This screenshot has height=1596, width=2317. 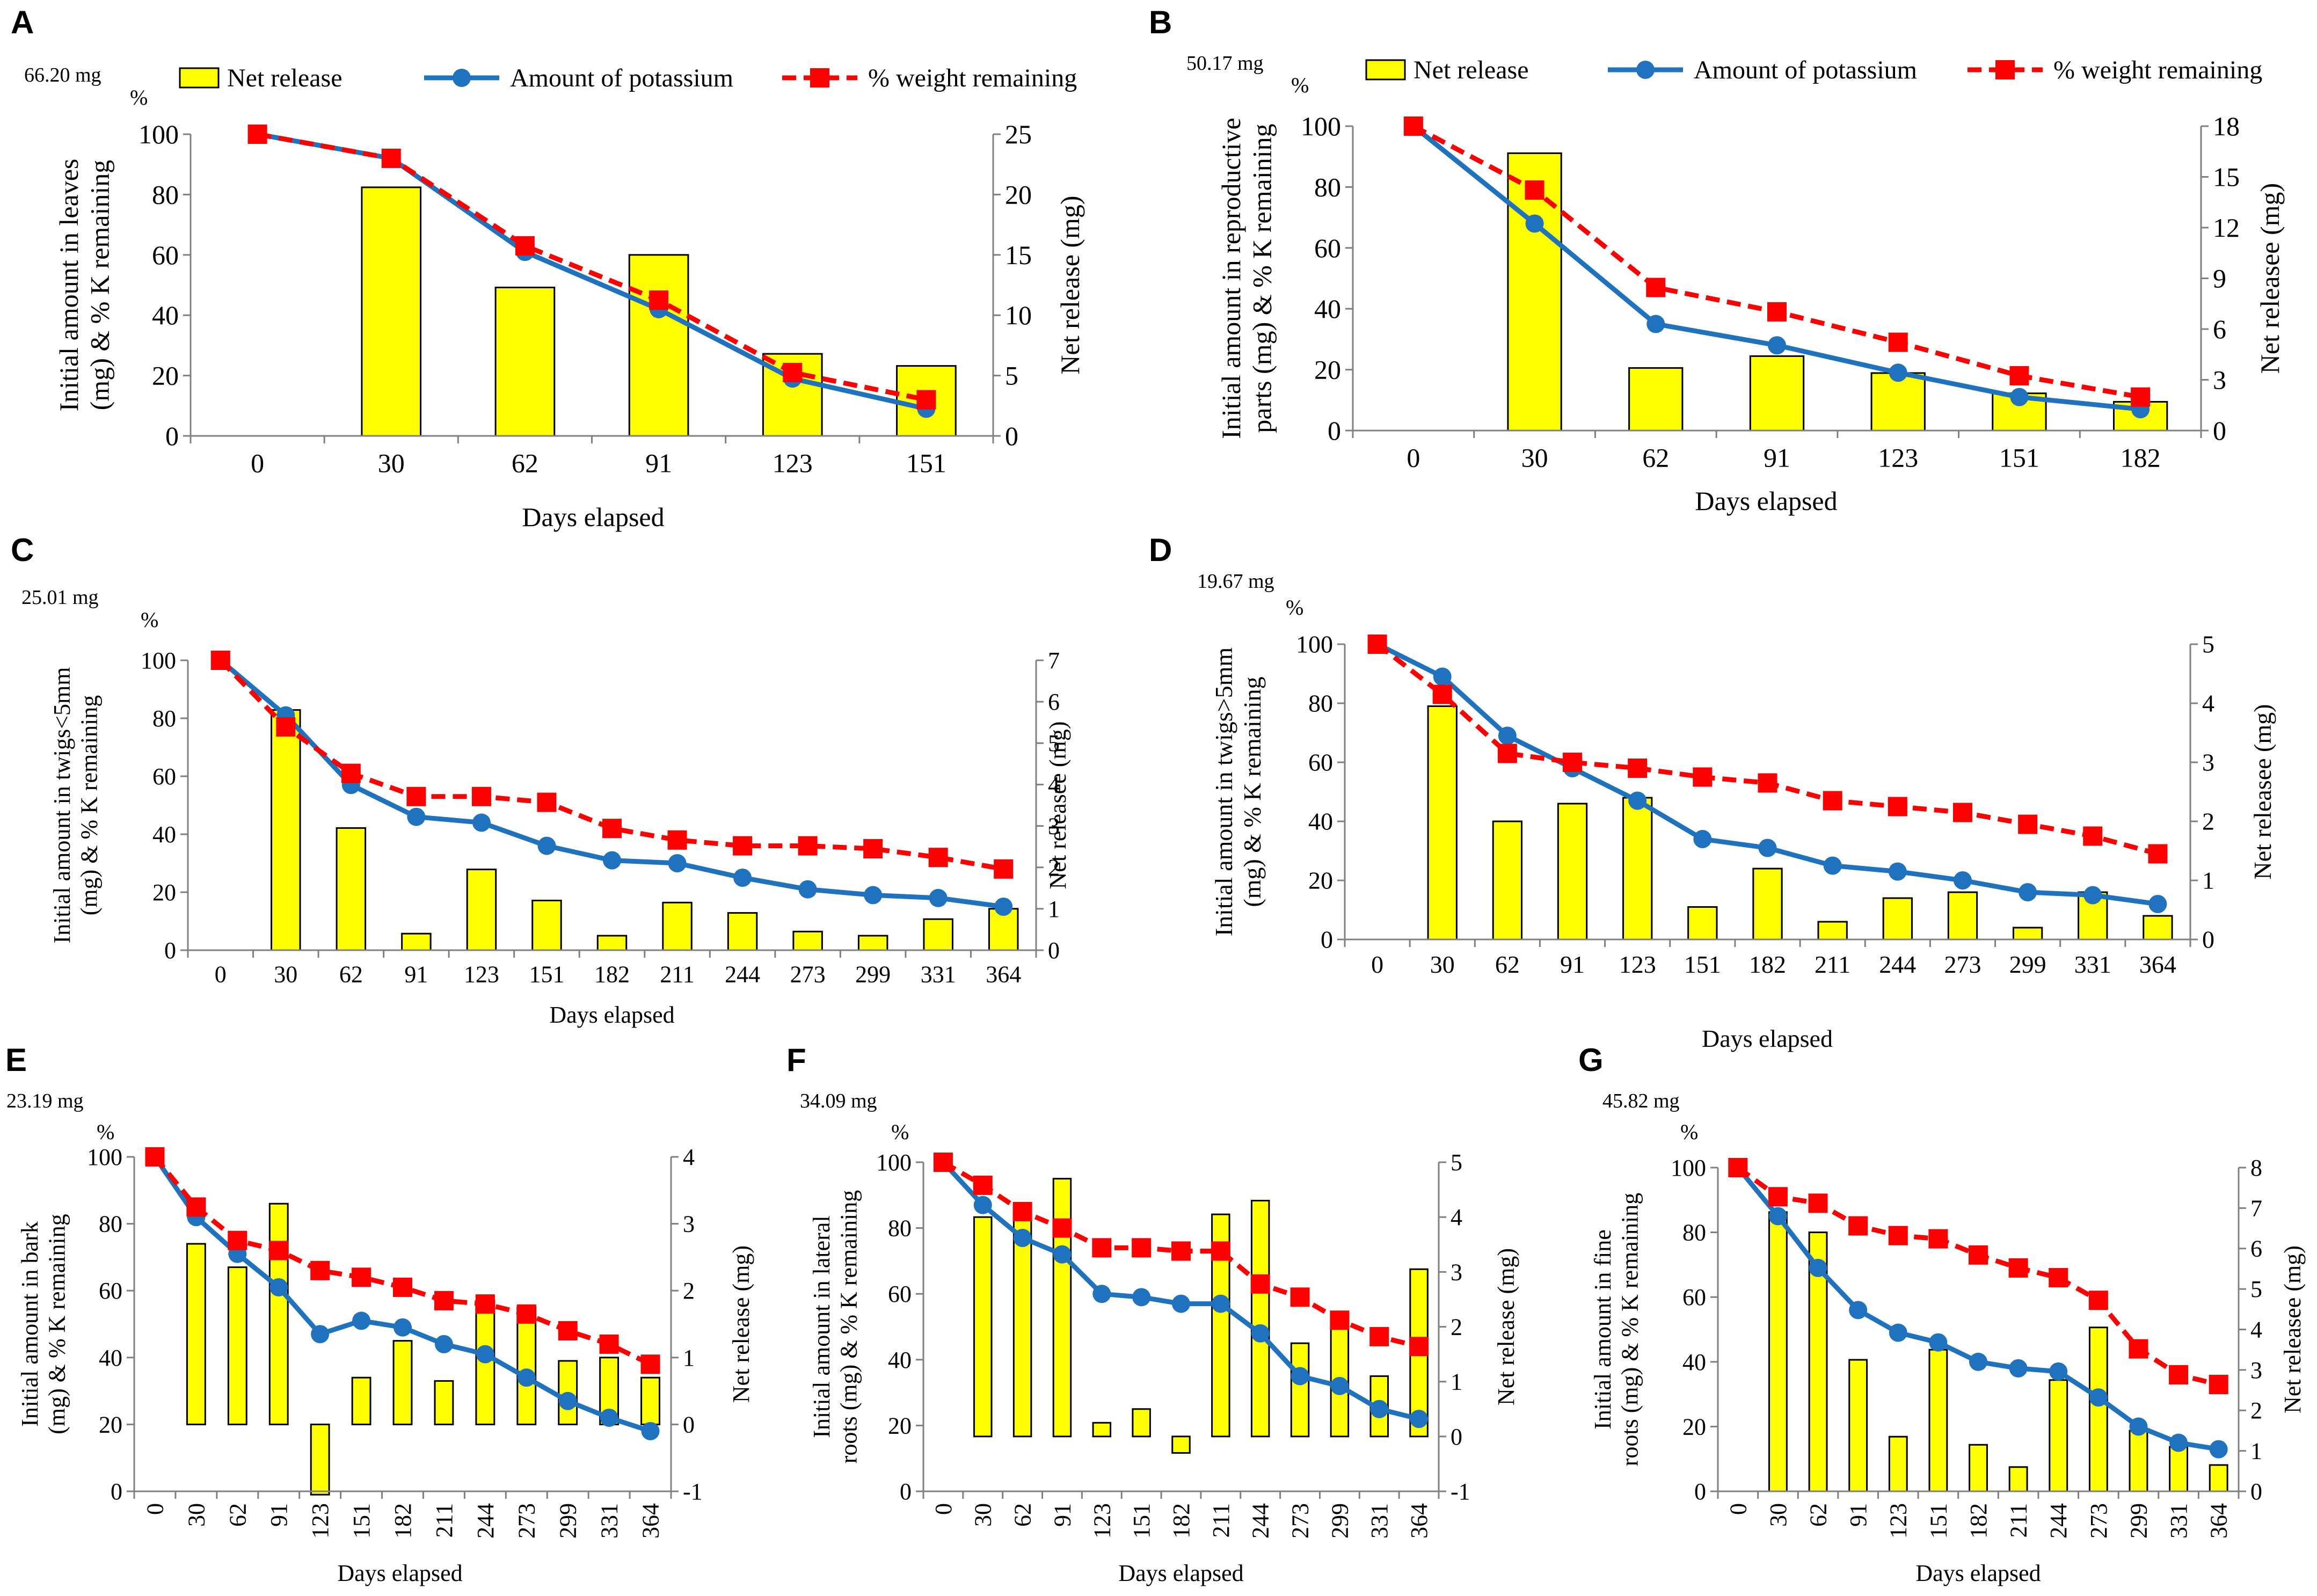 I want to click on right-axis-tick-label: 25, so click(x=1018, y=134).